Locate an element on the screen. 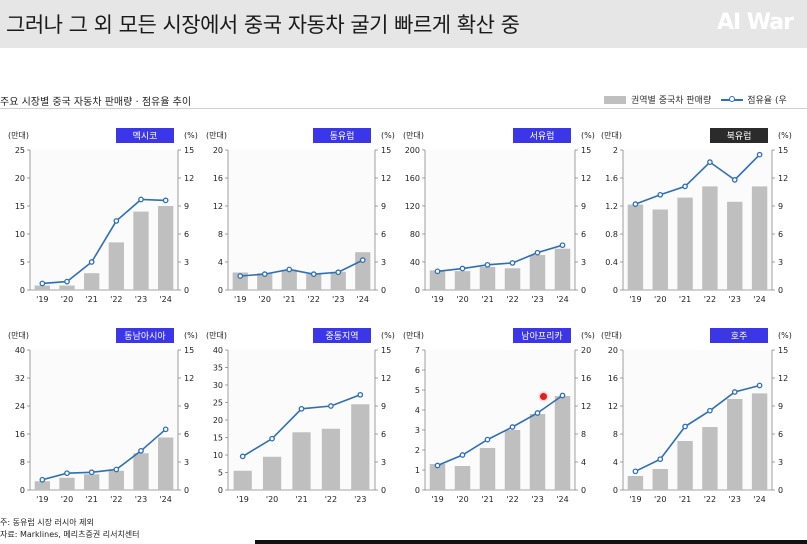 The width and height of the screenshot is (807, 544). left-tick-label: 0 is located at coordinates (615, 290).